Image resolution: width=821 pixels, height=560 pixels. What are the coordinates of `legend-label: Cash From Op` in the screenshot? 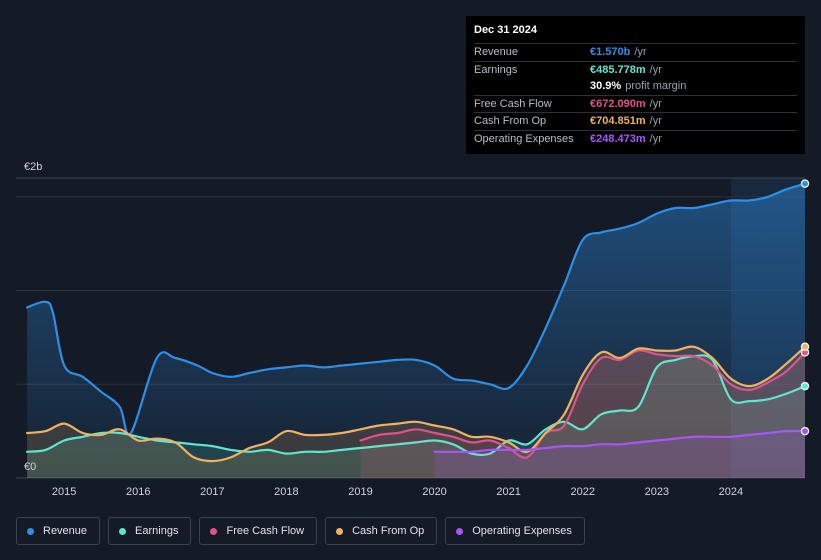 It's located at (388, 531).